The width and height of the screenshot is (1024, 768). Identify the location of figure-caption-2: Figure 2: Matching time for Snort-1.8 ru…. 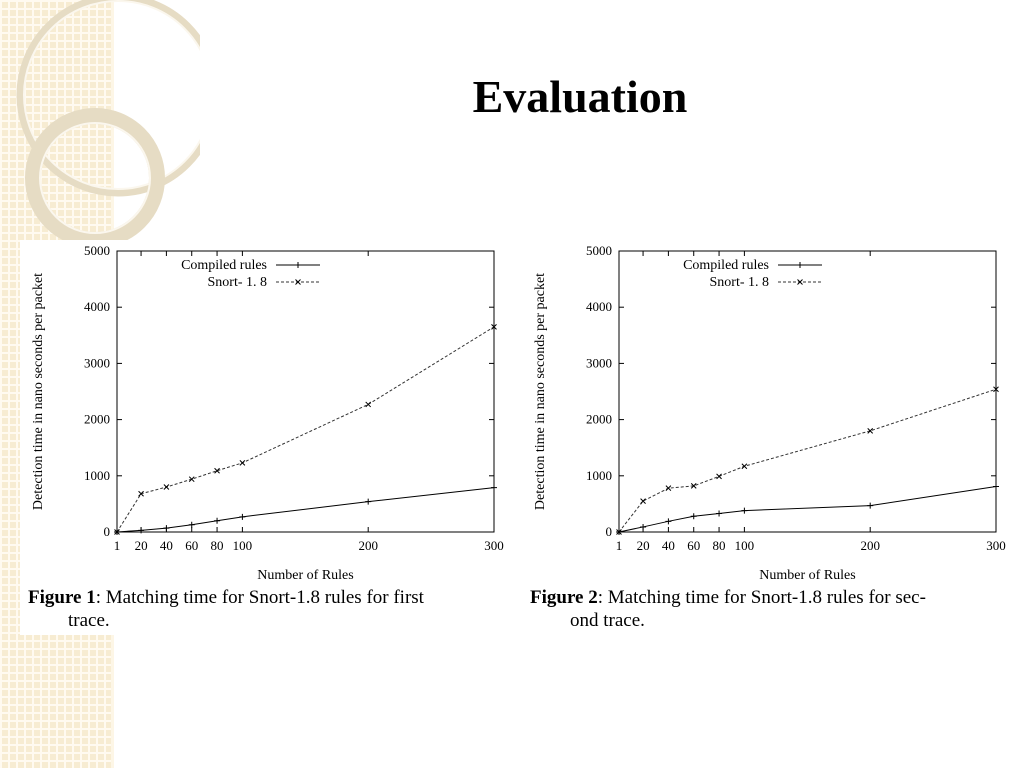
(772, 609).